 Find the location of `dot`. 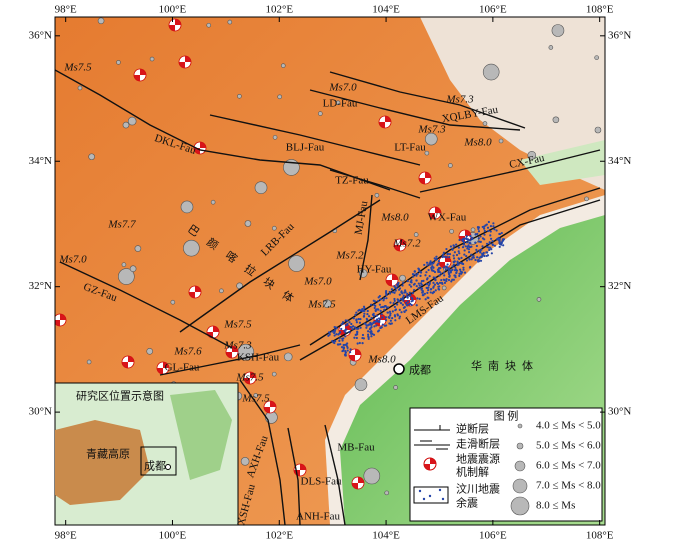

dot is located at coordinates (430, 496).